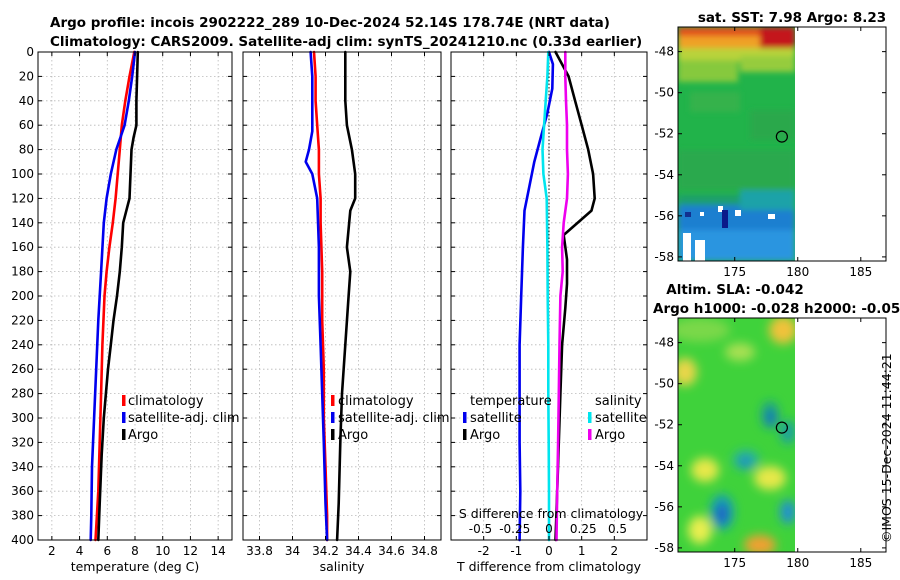 The height and width of the screenshot is (580, 900). What do you see at coordinates (664, 257) in the screenshot?
I see `y-tick-label: -58` at bounding box center [664, 257].